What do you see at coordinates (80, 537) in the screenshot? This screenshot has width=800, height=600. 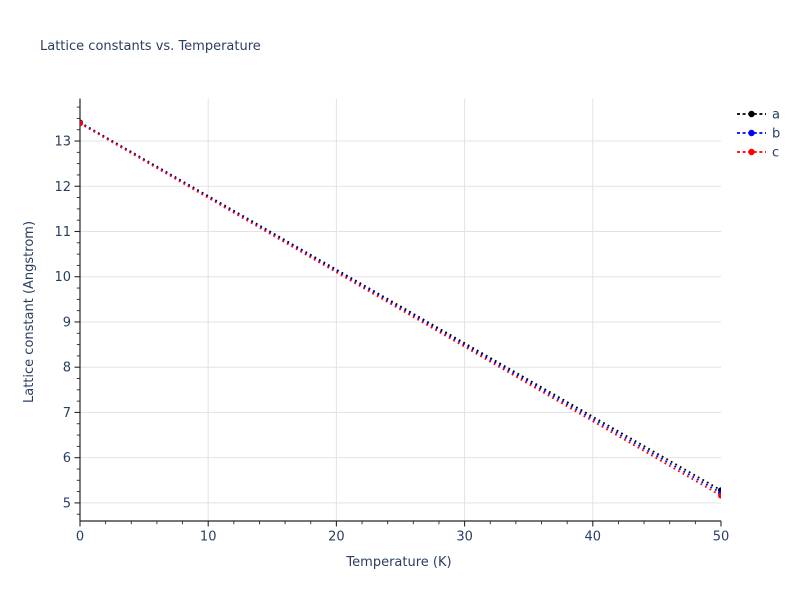 I see `x-tick-label-0: 0` at bounding box center [80, 537].